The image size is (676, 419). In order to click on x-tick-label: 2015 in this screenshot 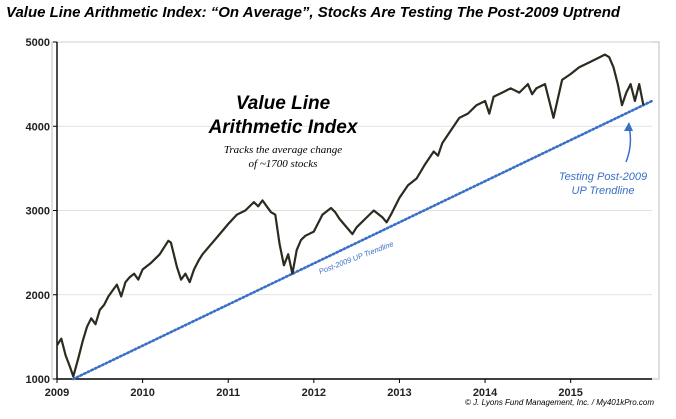, I will do `click(570, 393)`.